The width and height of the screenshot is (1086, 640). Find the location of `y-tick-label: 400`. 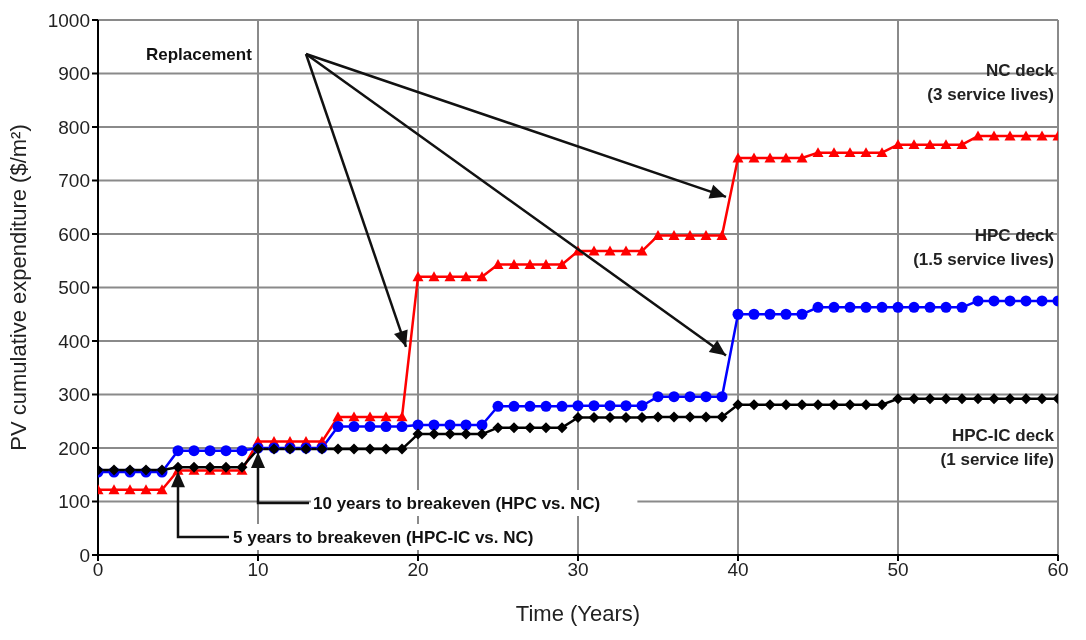

y-tick-label: 400 is located at coordinates (74, 341).